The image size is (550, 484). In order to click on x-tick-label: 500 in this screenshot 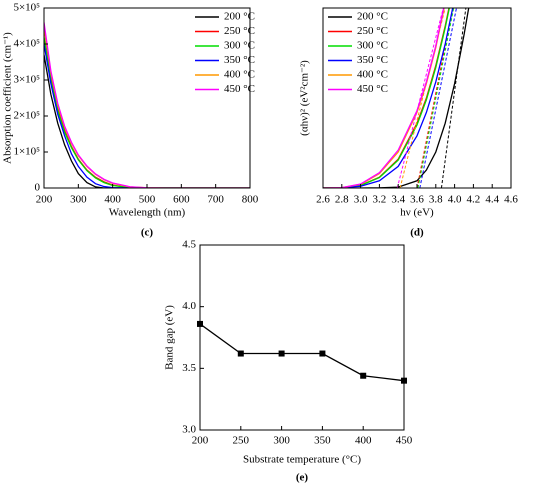, I will do `click(147, 200)`.